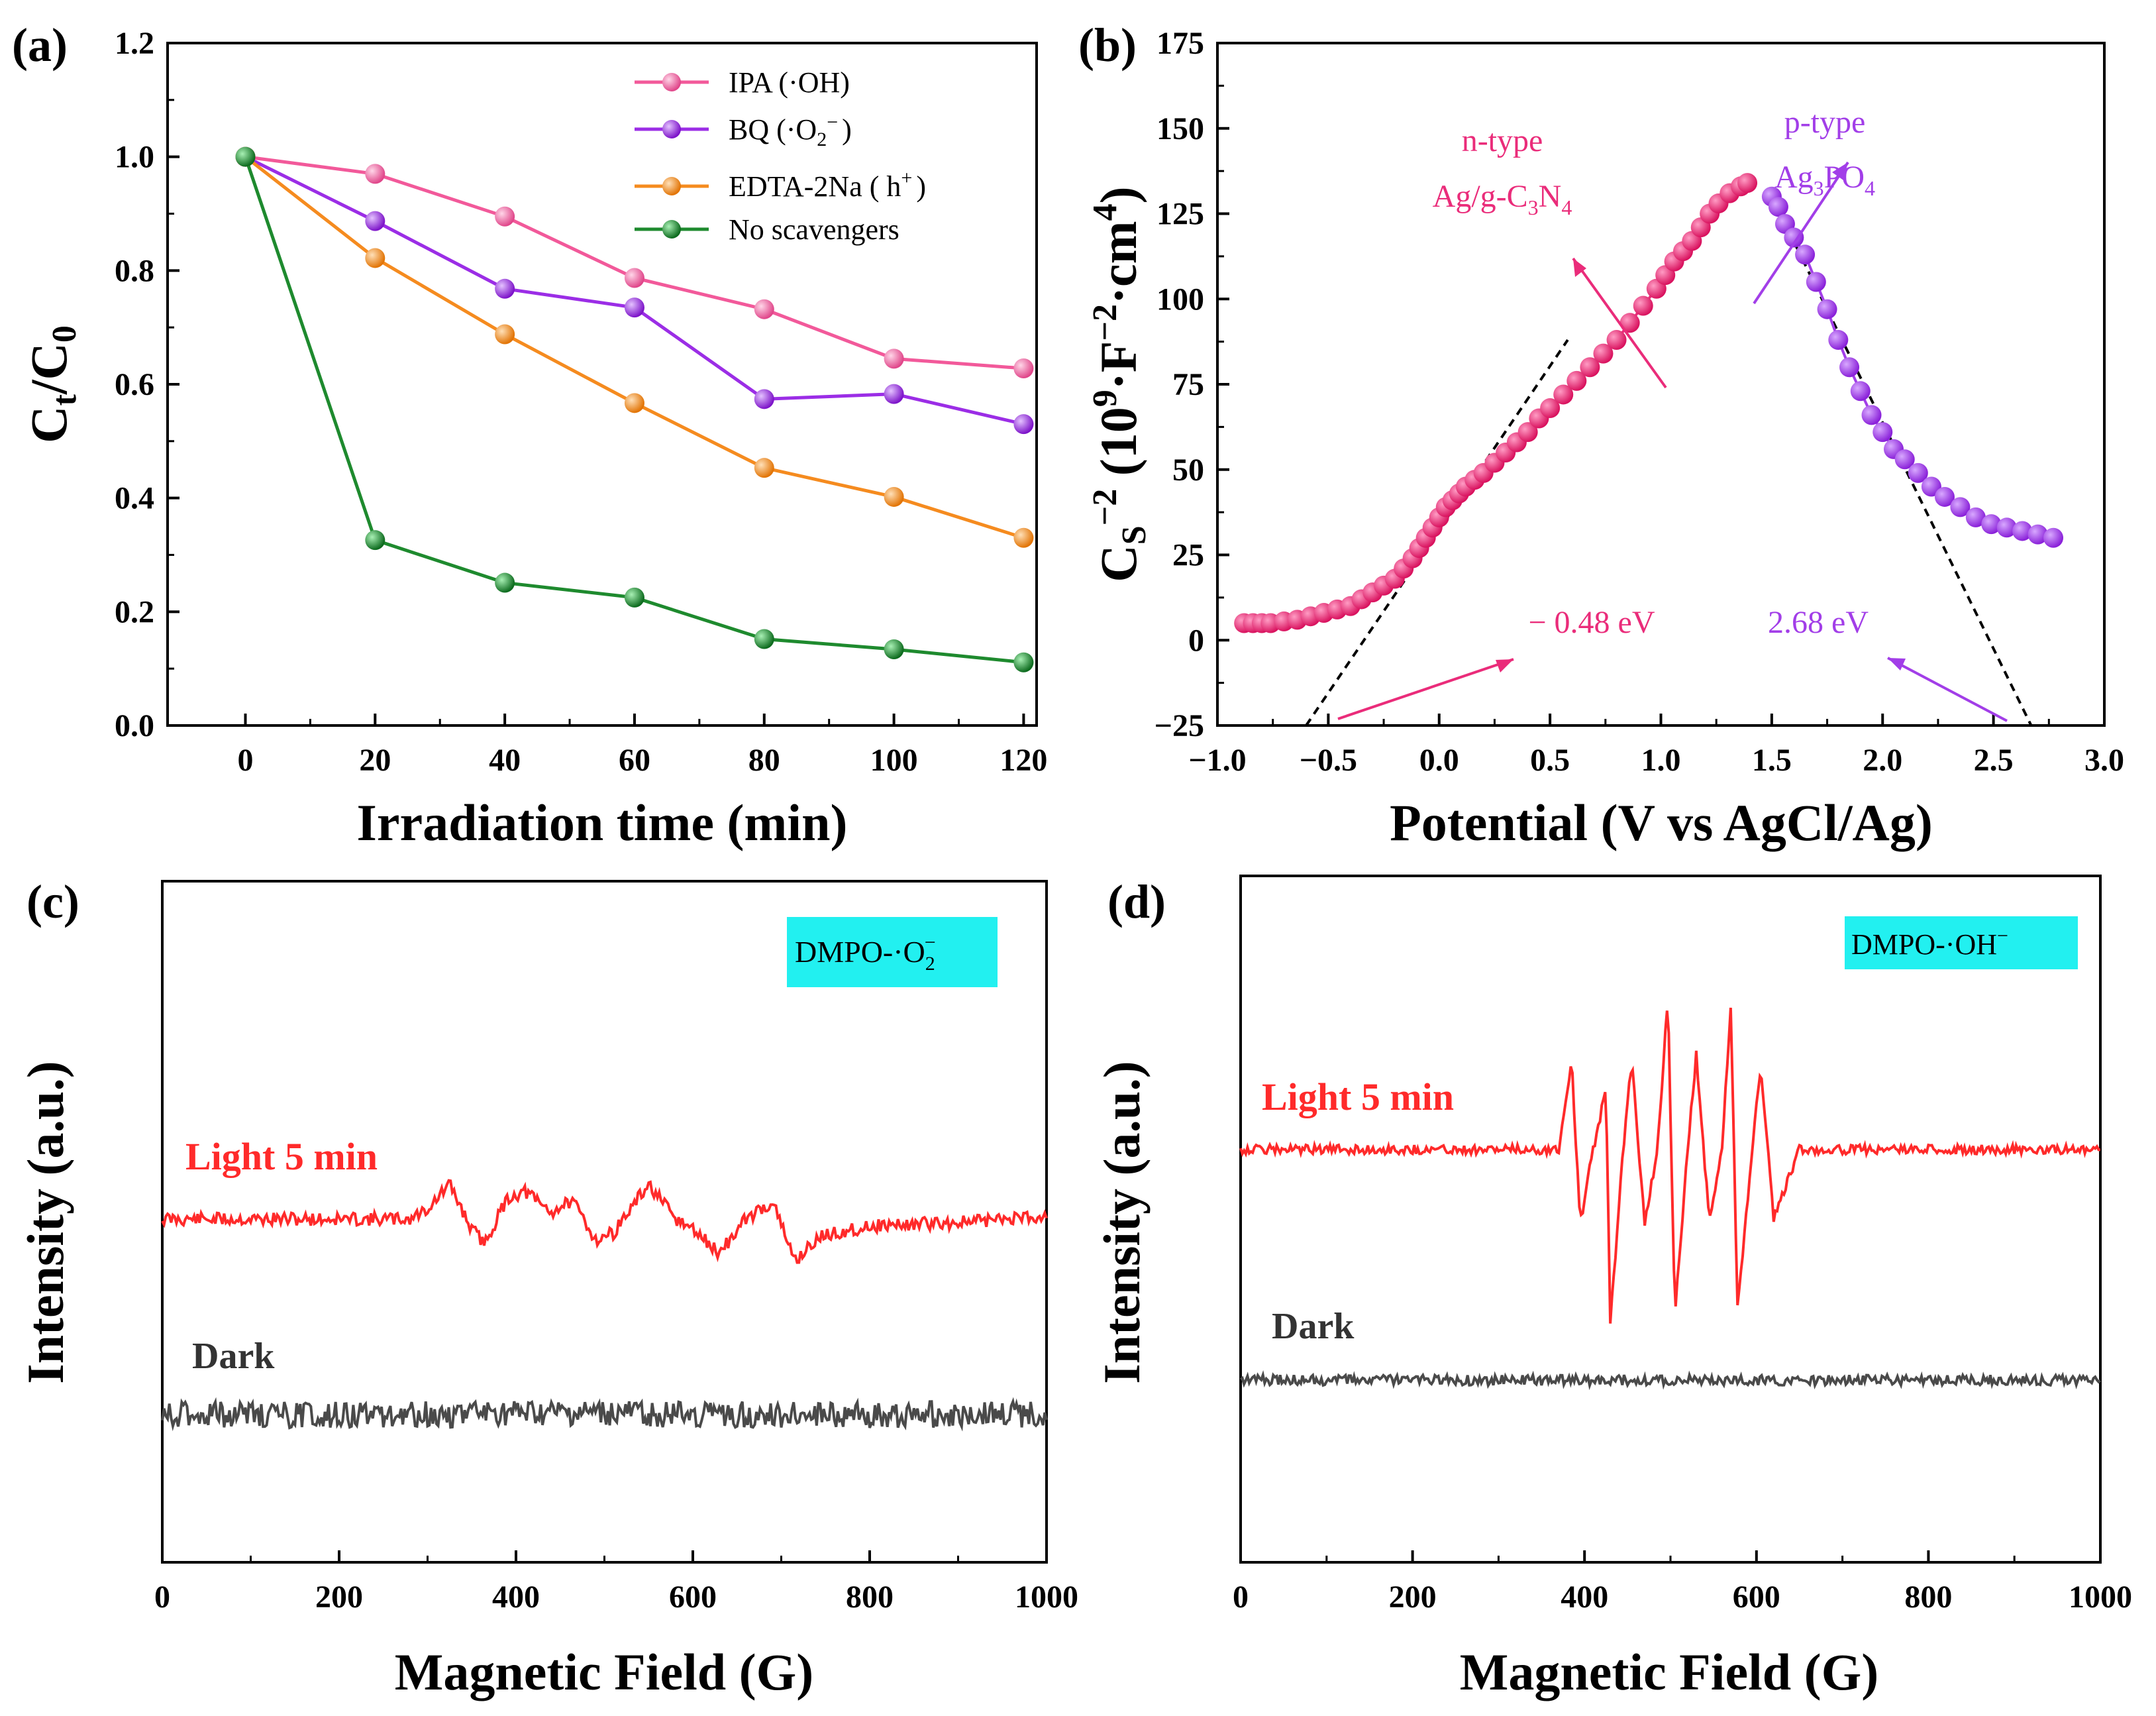  Describe the element at coordinates (764, 760) in the screenshot. I see `a-x-tick-label: 80` at that location.